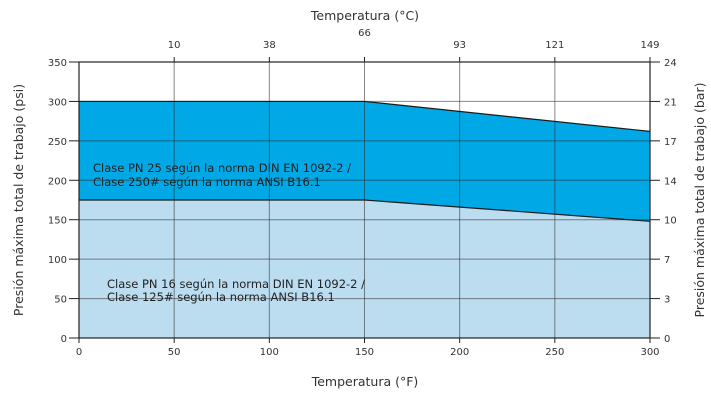  Describe the element at coordinates (459, 45) in the screenshot. I see `x-tick-label-top: 93` at that location.